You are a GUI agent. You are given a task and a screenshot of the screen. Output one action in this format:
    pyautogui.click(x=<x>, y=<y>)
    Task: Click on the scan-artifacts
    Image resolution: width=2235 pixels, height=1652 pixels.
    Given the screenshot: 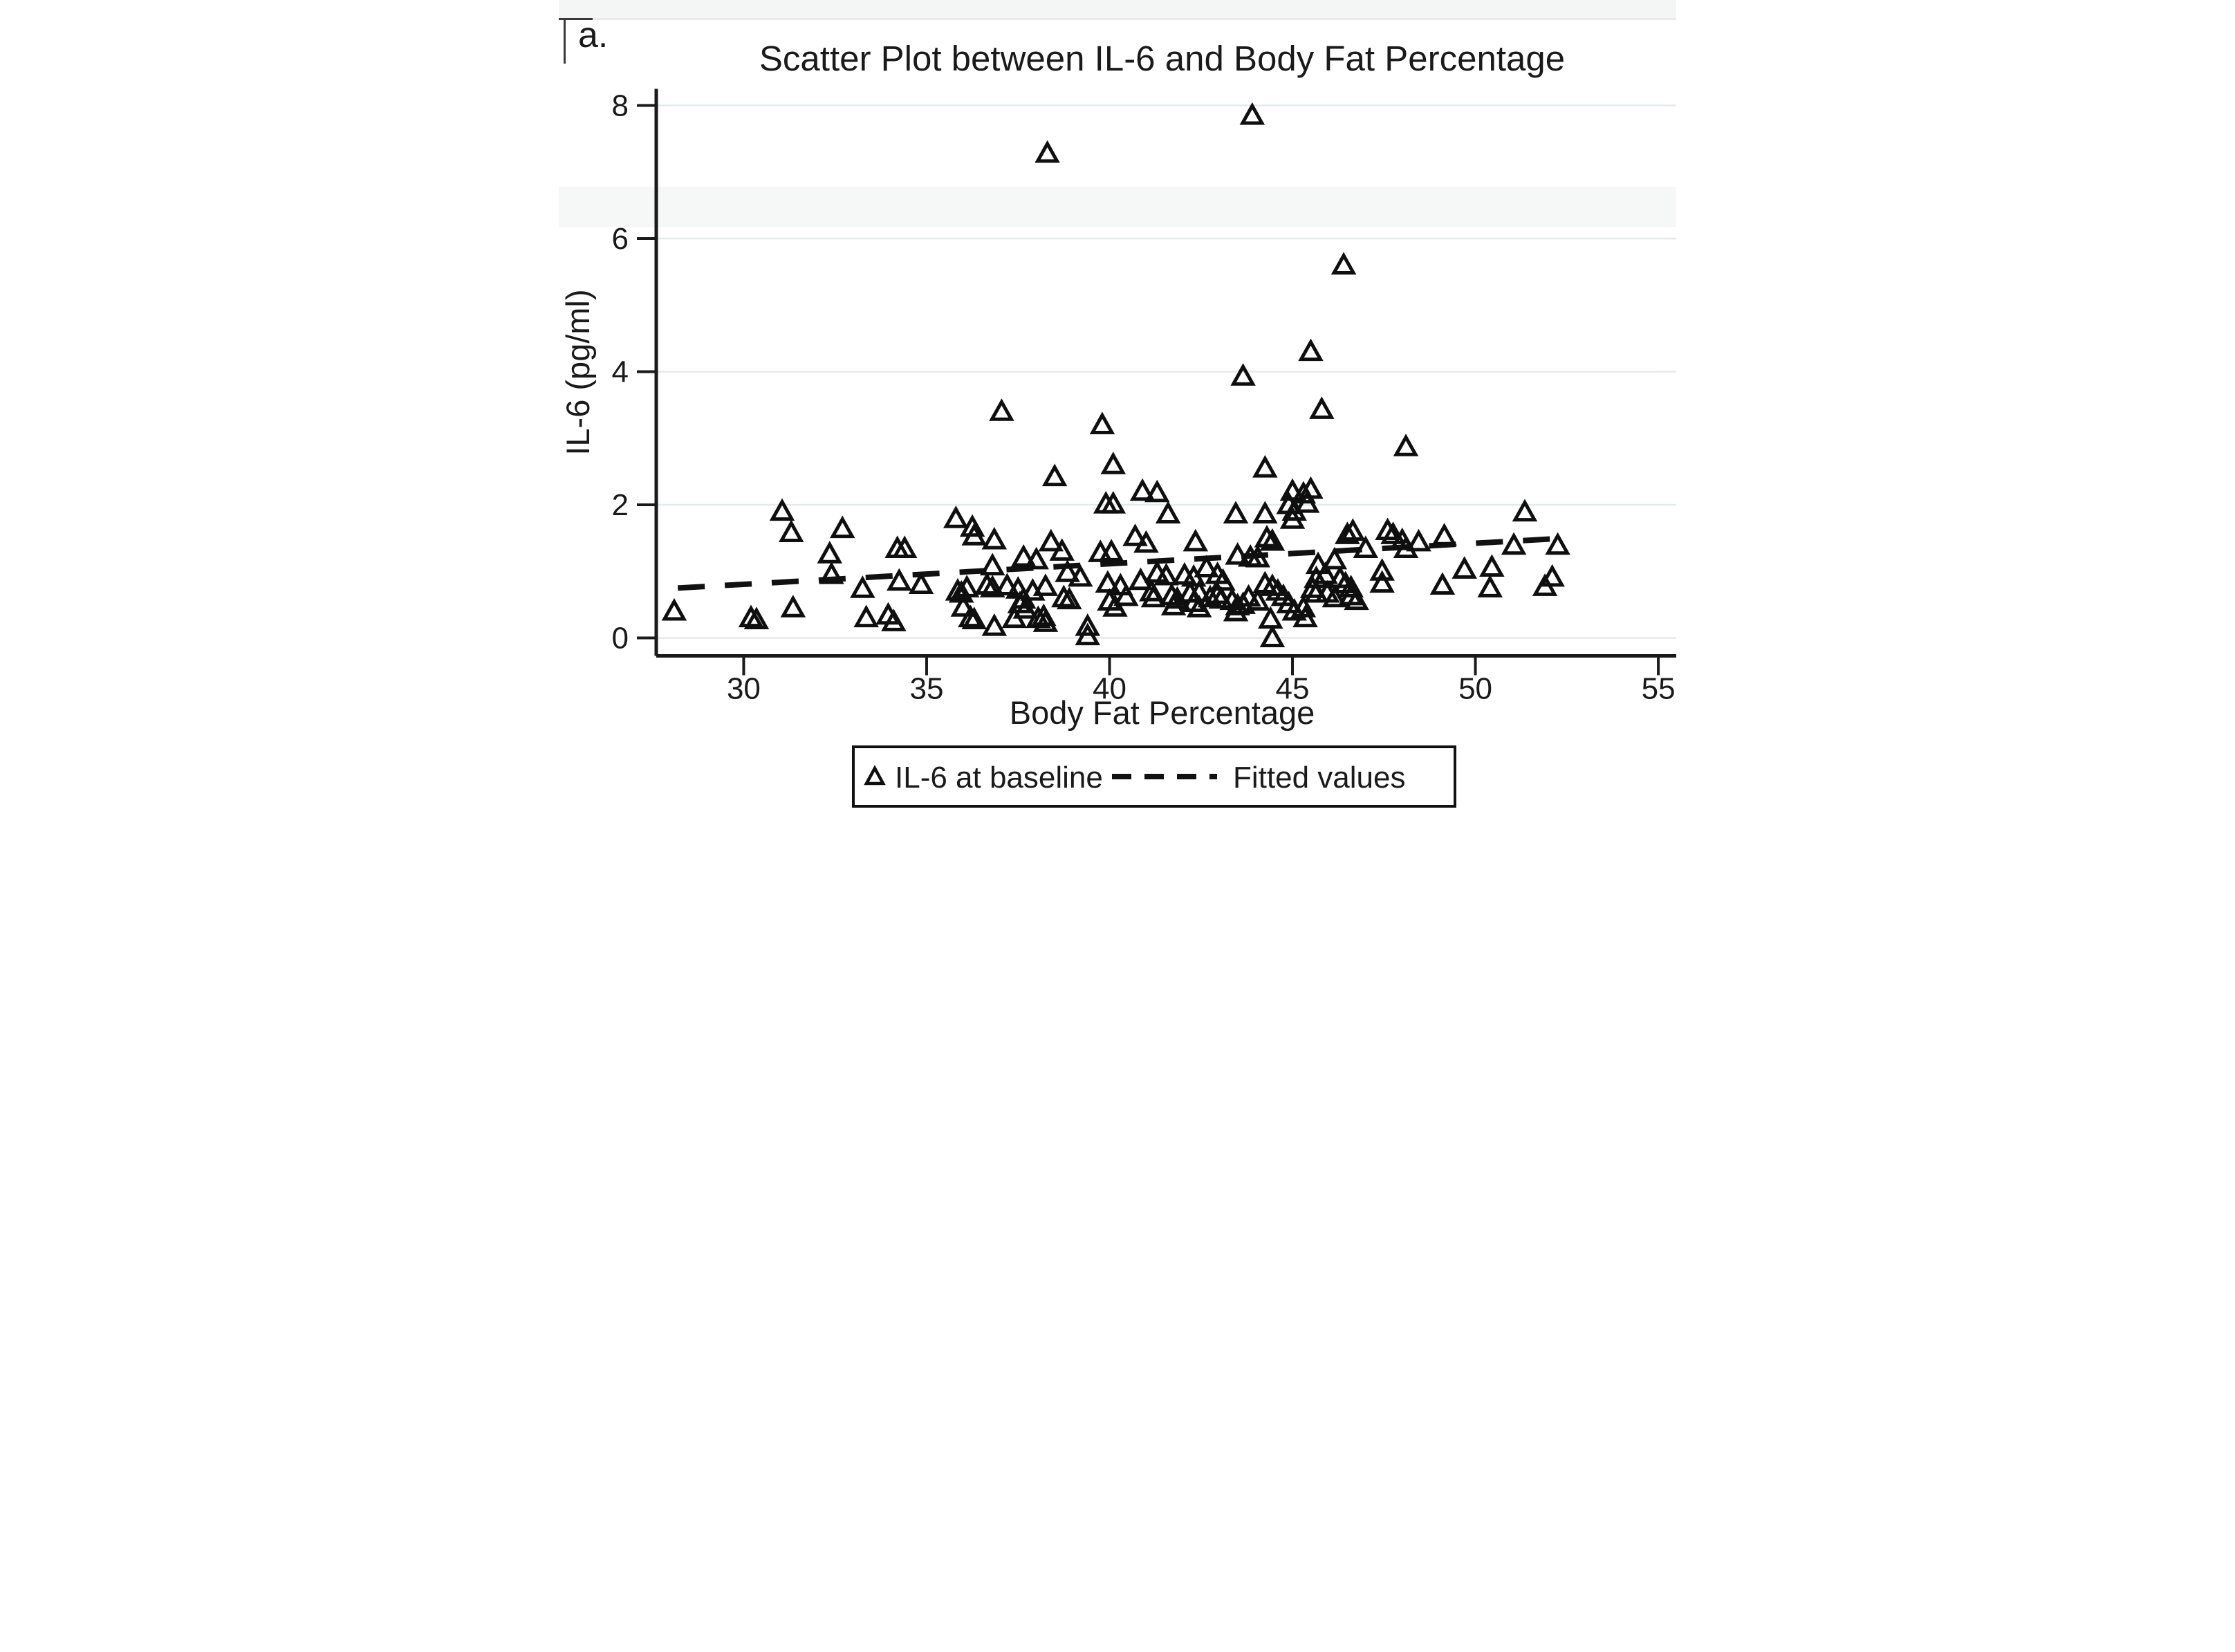 What is the action you would take?
    pyautogui.click(x=1117, y=114)
    